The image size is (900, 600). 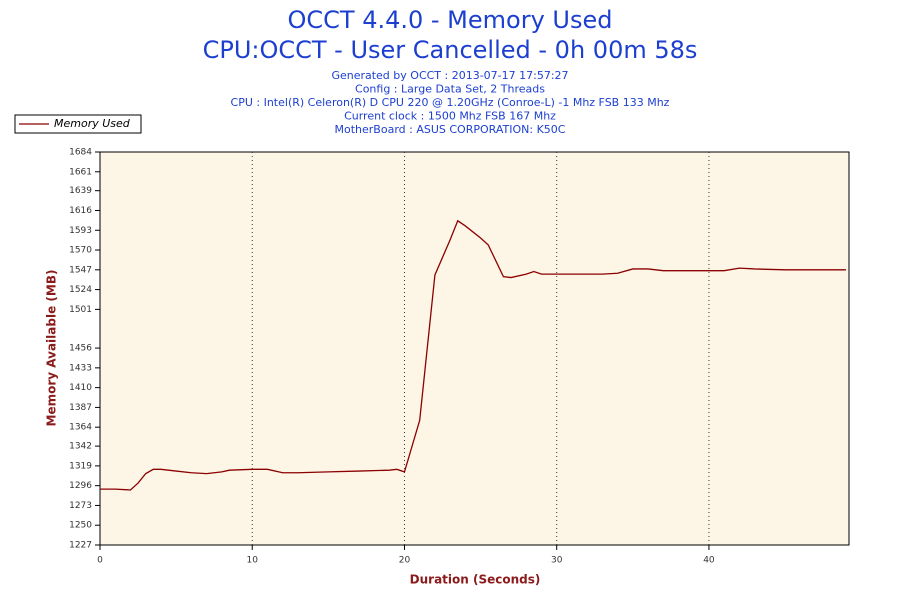 I want to click on y-tick-label: 1296, so click(x=80, y=486).